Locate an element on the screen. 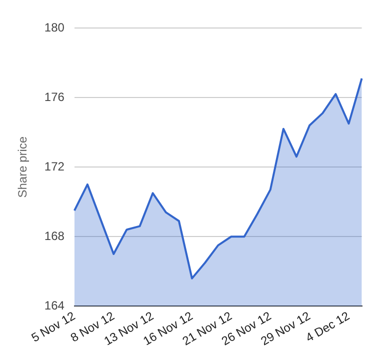 This screenshot has height=360, width=380. y-axis-title: Share price is located at coordinates (23, 167).